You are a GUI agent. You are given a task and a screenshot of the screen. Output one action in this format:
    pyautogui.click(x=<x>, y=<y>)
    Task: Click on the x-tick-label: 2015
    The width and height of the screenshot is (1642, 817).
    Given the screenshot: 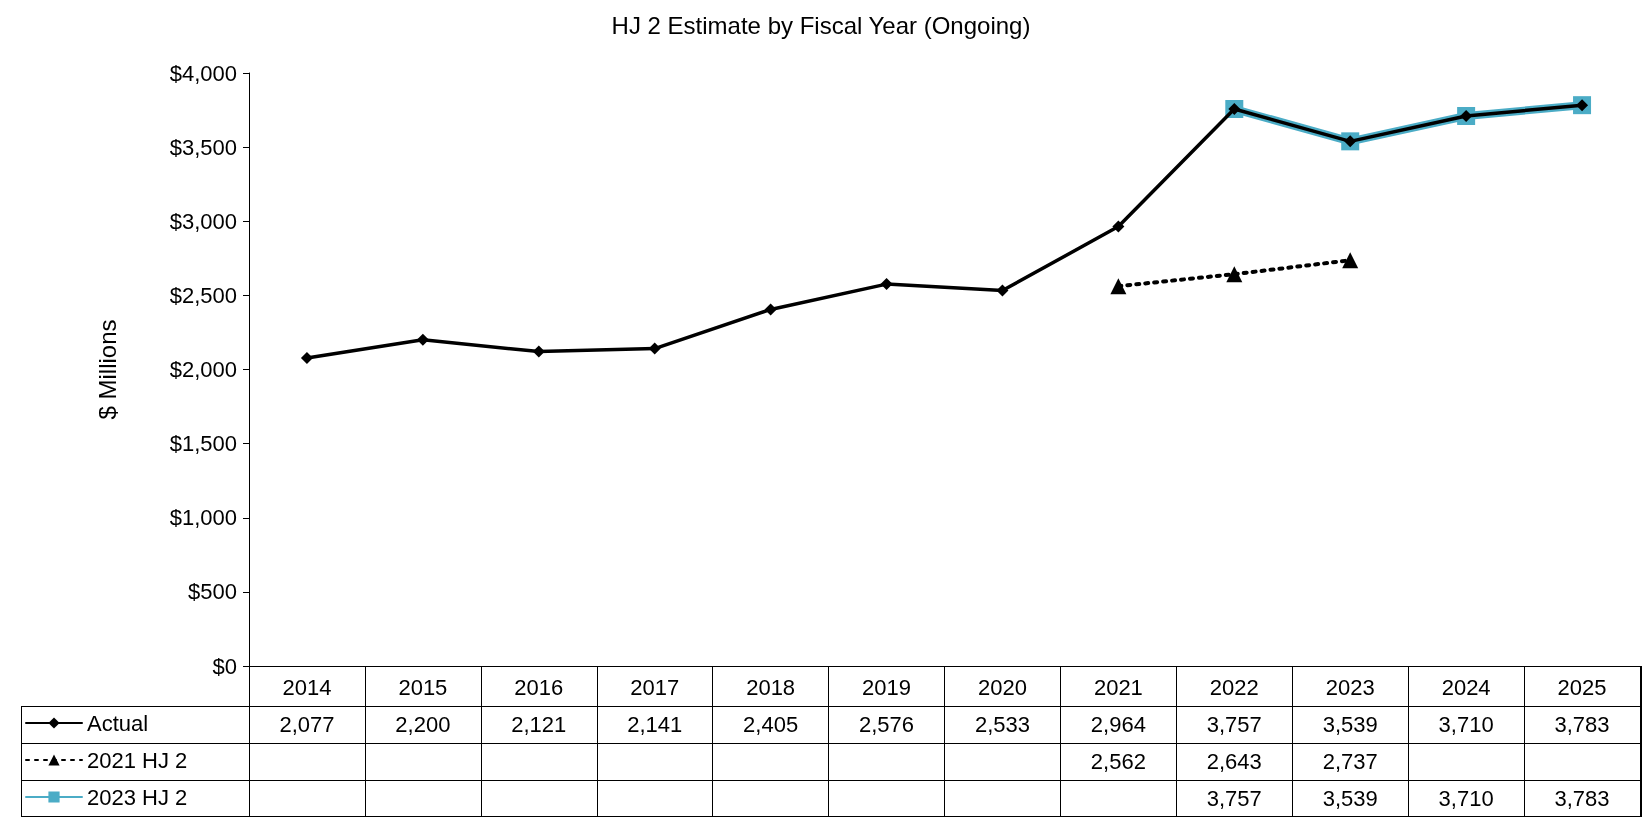 What is the action you would take?
    pyautogui.click(x=423, y=687)
    